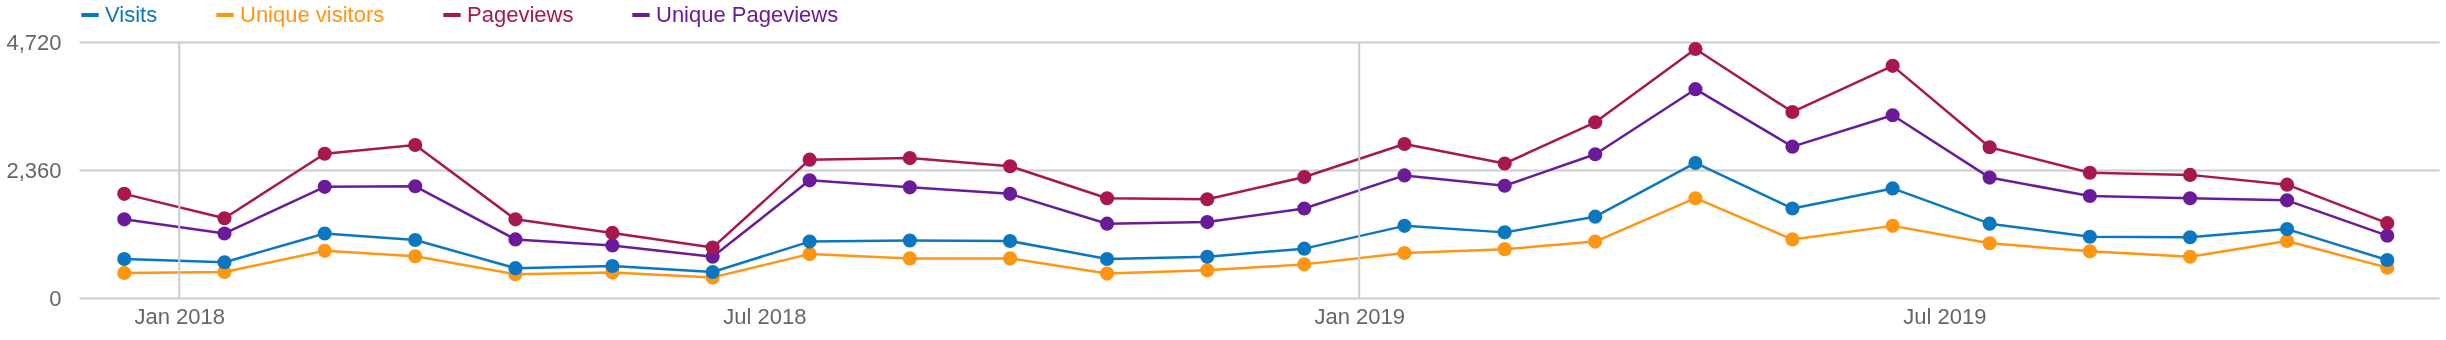 This screenshot has width=2446, height=340. Describe the element at coordinates (1359, 316) in the screenshot. I see `x-tick-label: Jan 2019` at that location.